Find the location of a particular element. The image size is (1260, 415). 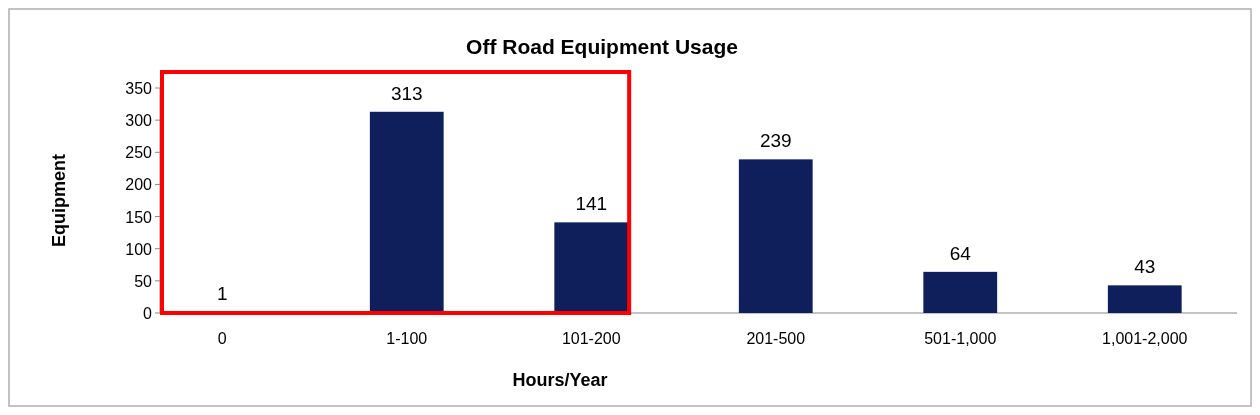

y-tick-label: 200 is located at coordinates (139, 185).